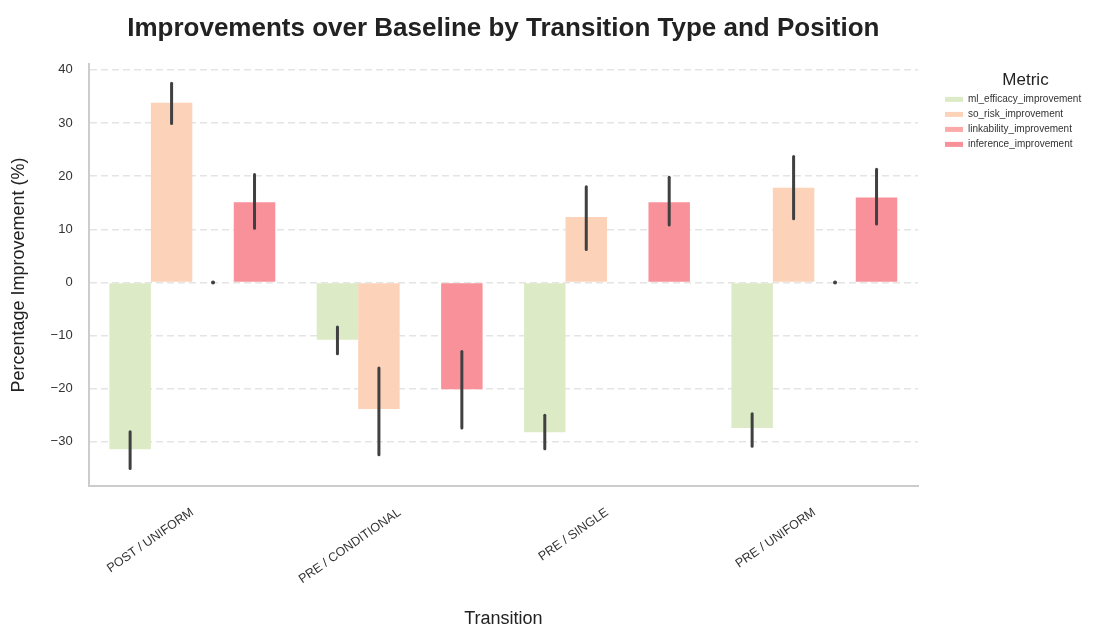 This screenshot has width=1095, height=628. I want to click on x-axis-title: Transition, so click(503, 617).